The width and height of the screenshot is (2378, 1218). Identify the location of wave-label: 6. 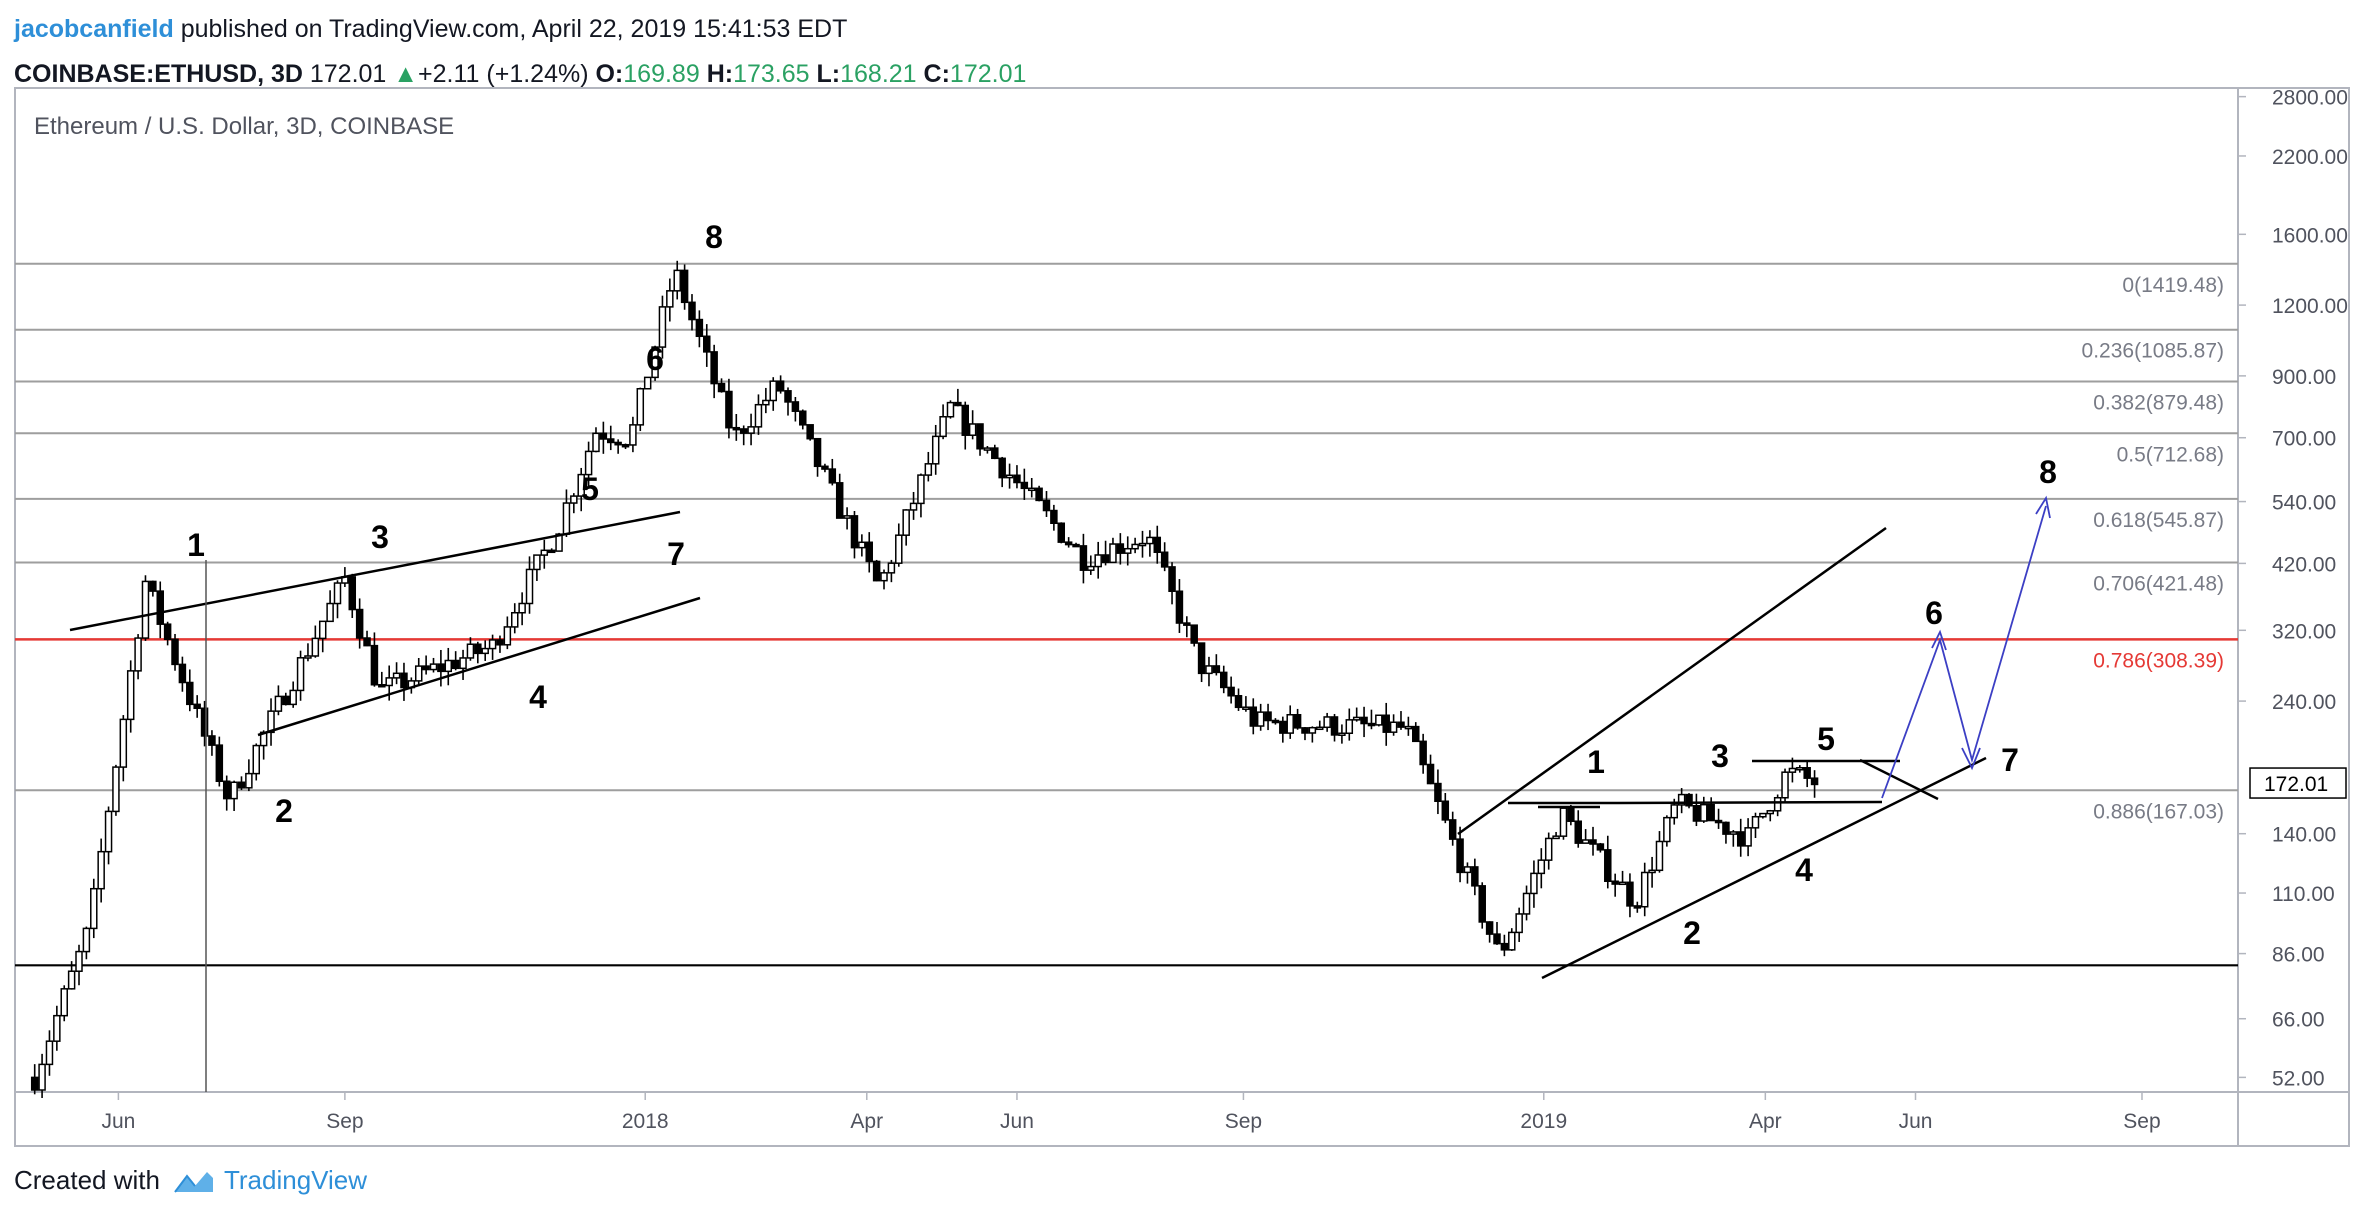
(1934, 613).